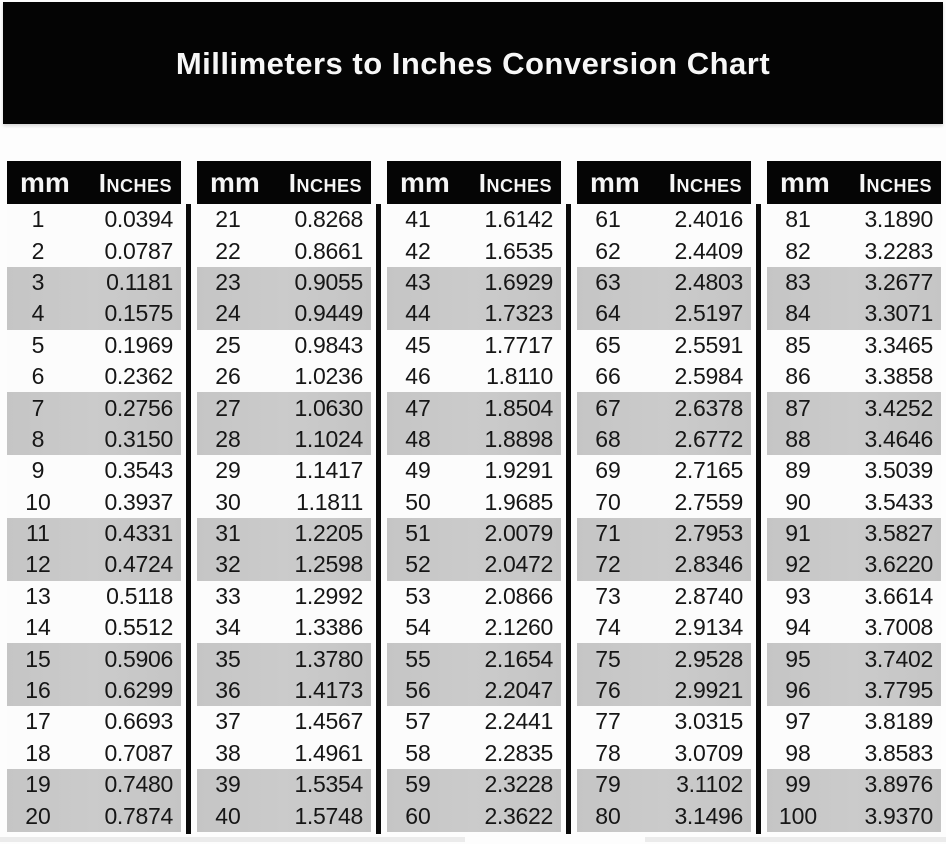 This screenshot has height=844, width=946. What do you see at coordinates (898, 501) in the screenshot?
I see `inches-value: 3.5433` at bounding box center [898, 501].